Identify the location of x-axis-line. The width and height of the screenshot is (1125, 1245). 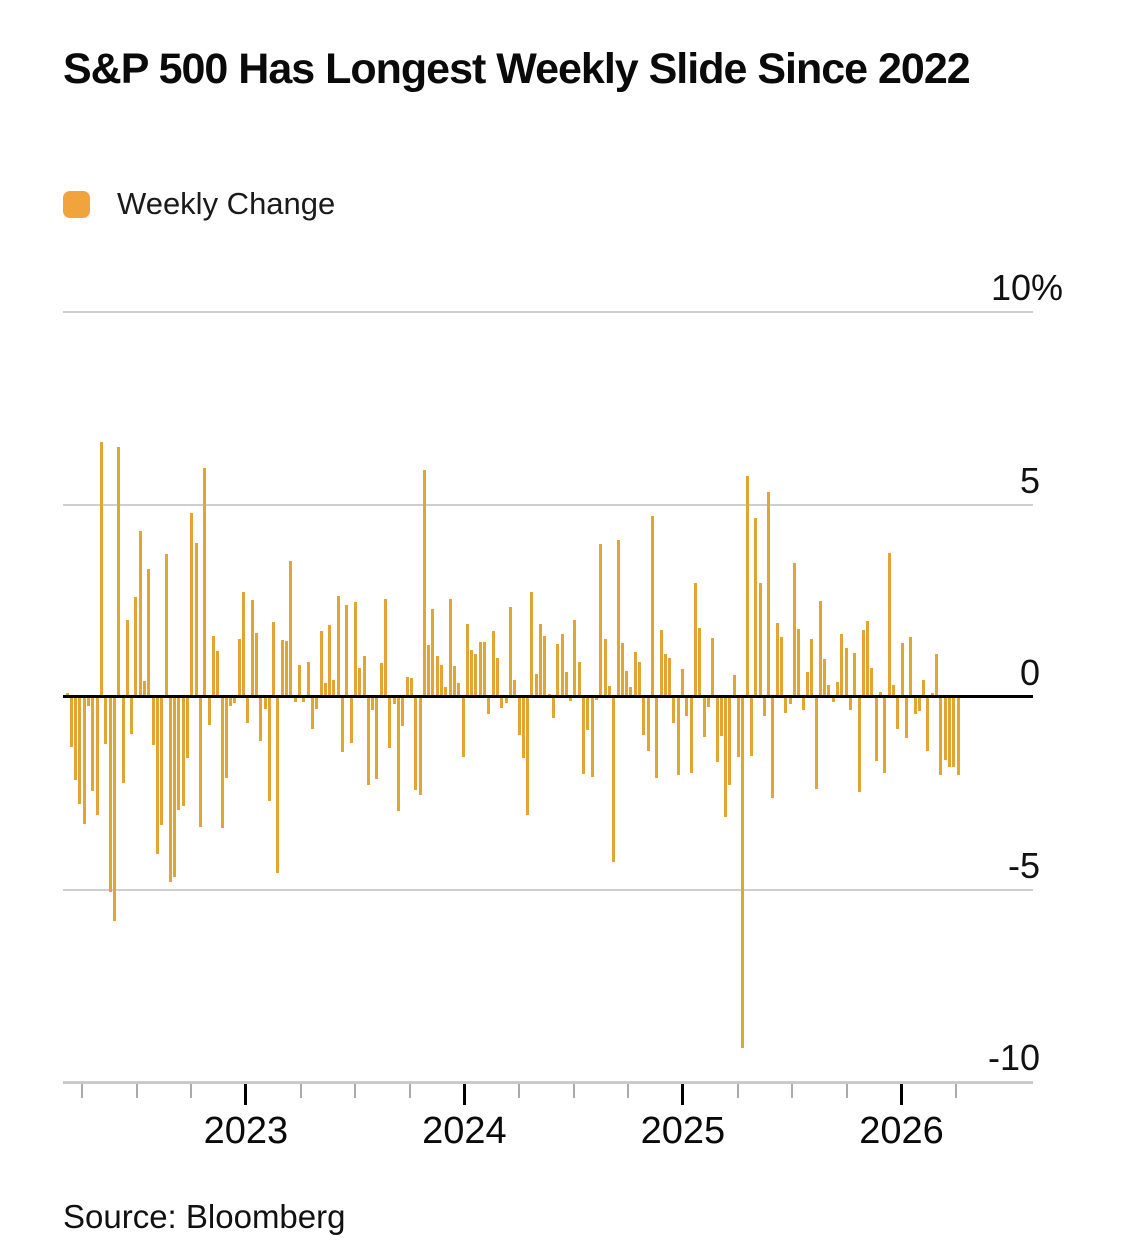
(548, 1083).